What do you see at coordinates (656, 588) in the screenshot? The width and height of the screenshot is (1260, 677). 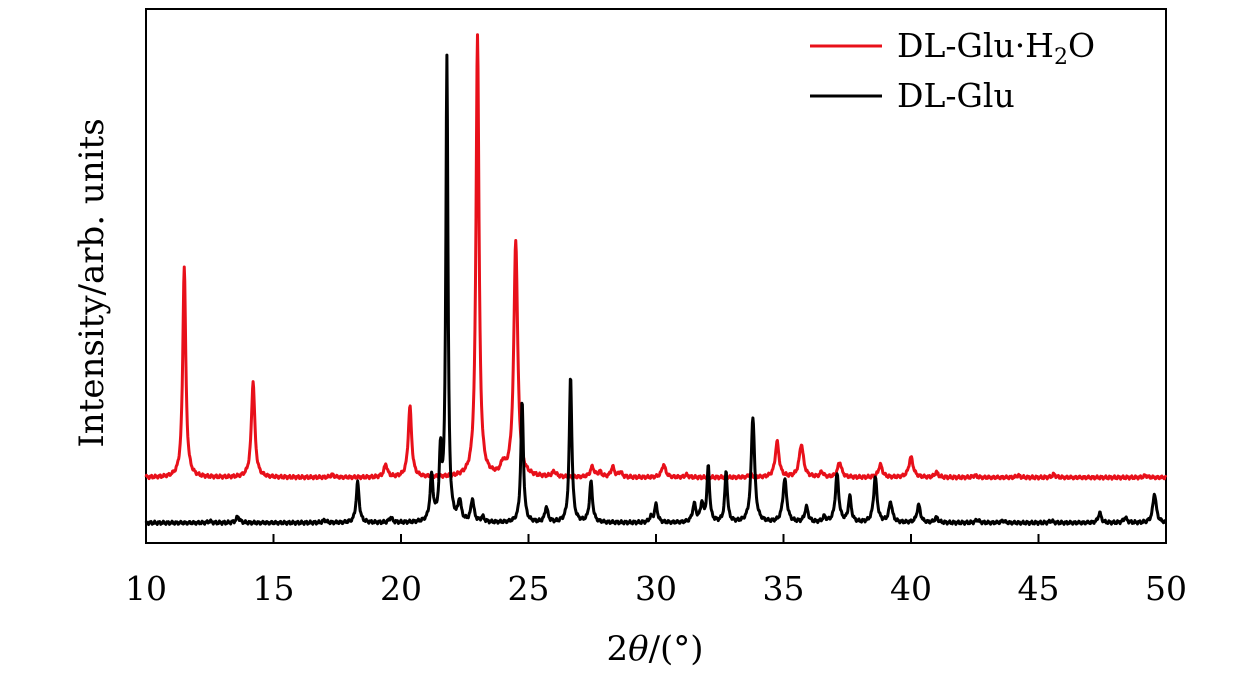 I see `x-tick-label: 30` at bounding box center [656, 588].